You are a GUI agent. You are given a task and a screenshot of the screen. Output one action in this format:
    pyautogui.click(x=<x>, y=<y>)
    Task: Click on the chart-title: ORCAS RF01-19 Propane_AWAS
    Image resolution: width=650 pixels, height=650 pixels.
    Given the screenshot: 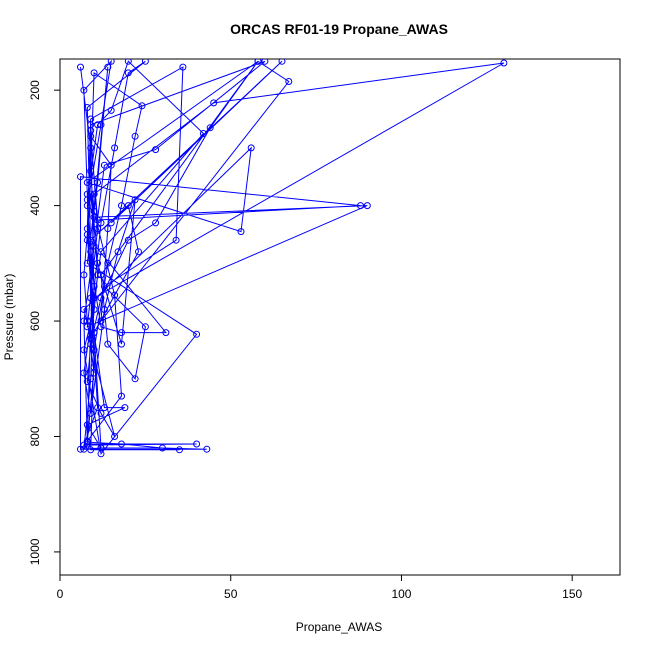 What is the action you would take?
    pyautogui.click(x=339, y=29)
    